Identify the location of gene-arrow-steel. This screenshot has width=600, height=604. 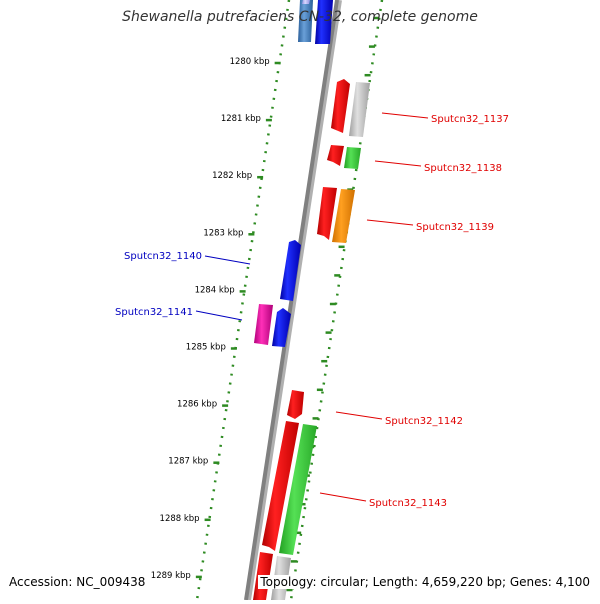
(305, 21).